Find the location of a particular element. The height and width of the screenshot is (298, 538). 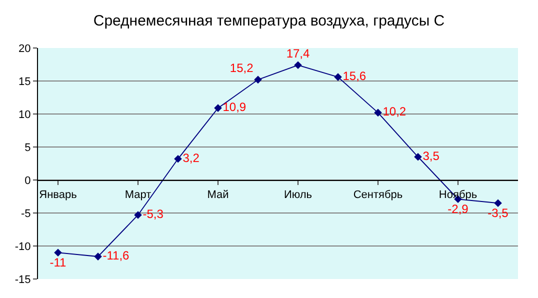

data-label: 3,2 is located at coordinates (191, 157).